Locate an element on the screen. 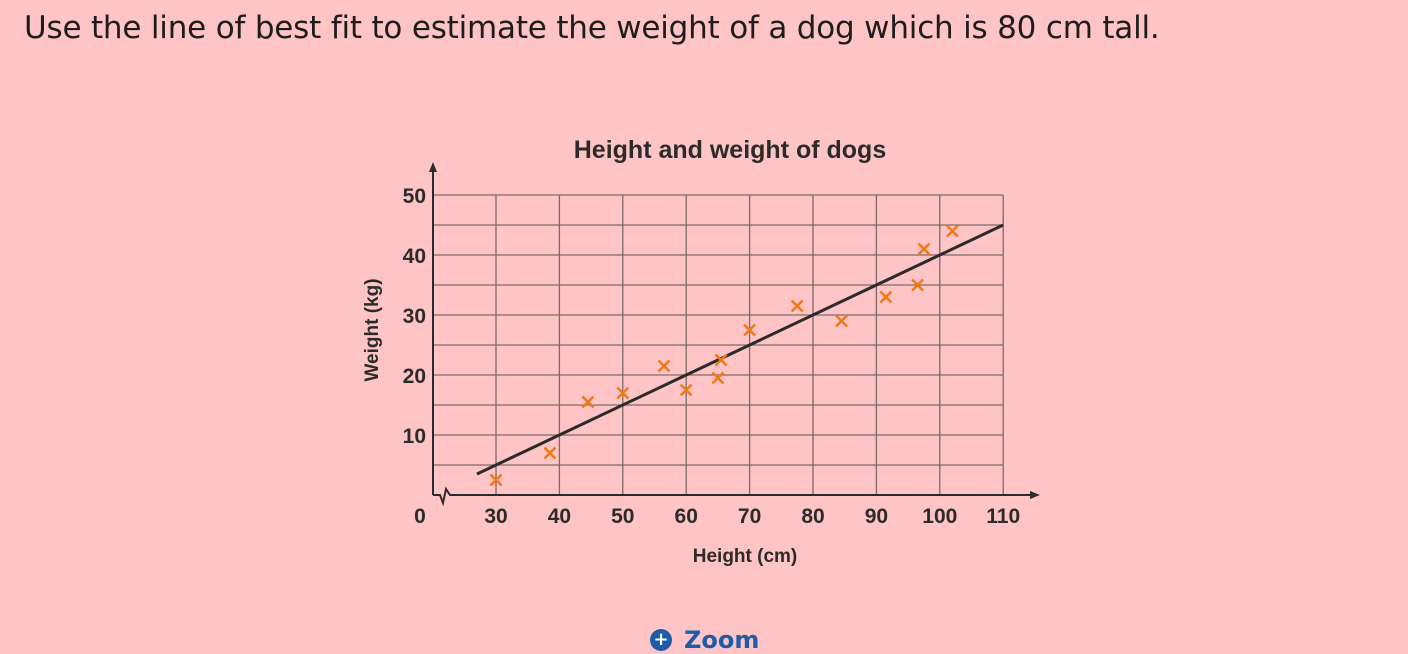  x-tick-label: 110 is located at coordinates (1003, 516).